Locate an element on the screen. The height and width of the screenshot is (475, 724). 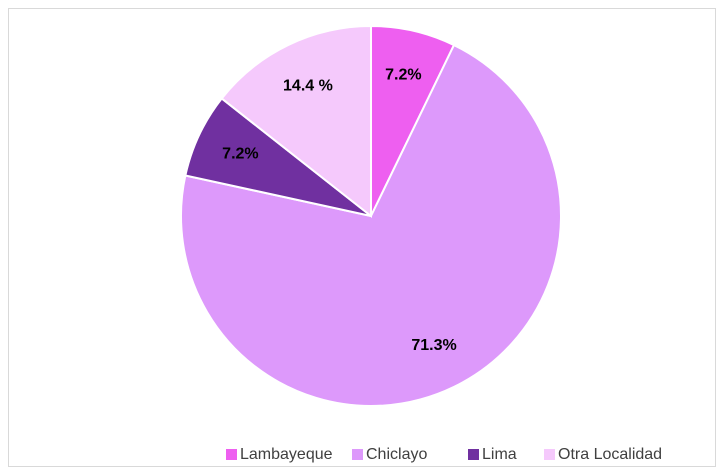
legend-label: Otra Localidad is located at coordinates (610, 454).